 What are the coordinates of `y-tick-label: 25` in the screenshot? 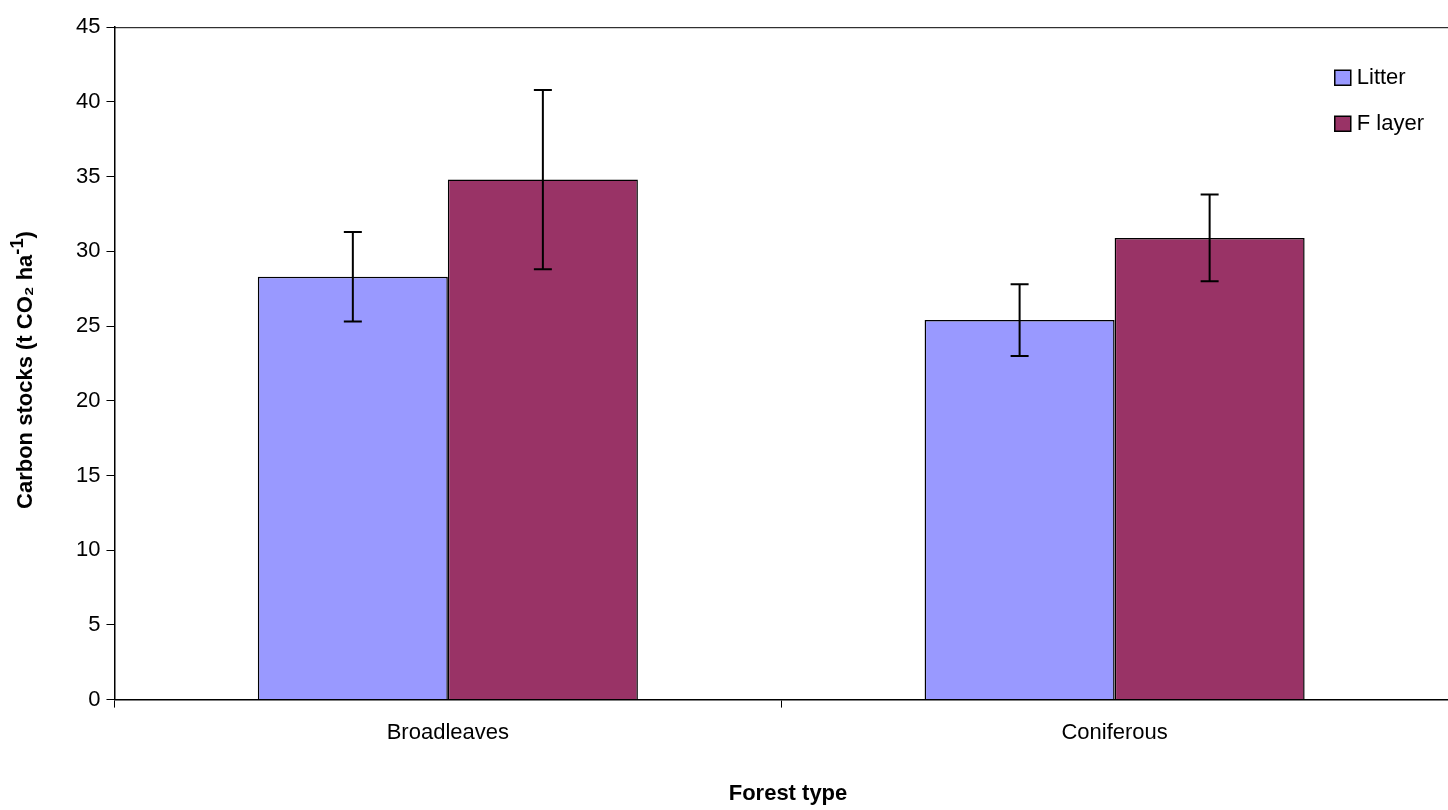 It's located at (88, 325).